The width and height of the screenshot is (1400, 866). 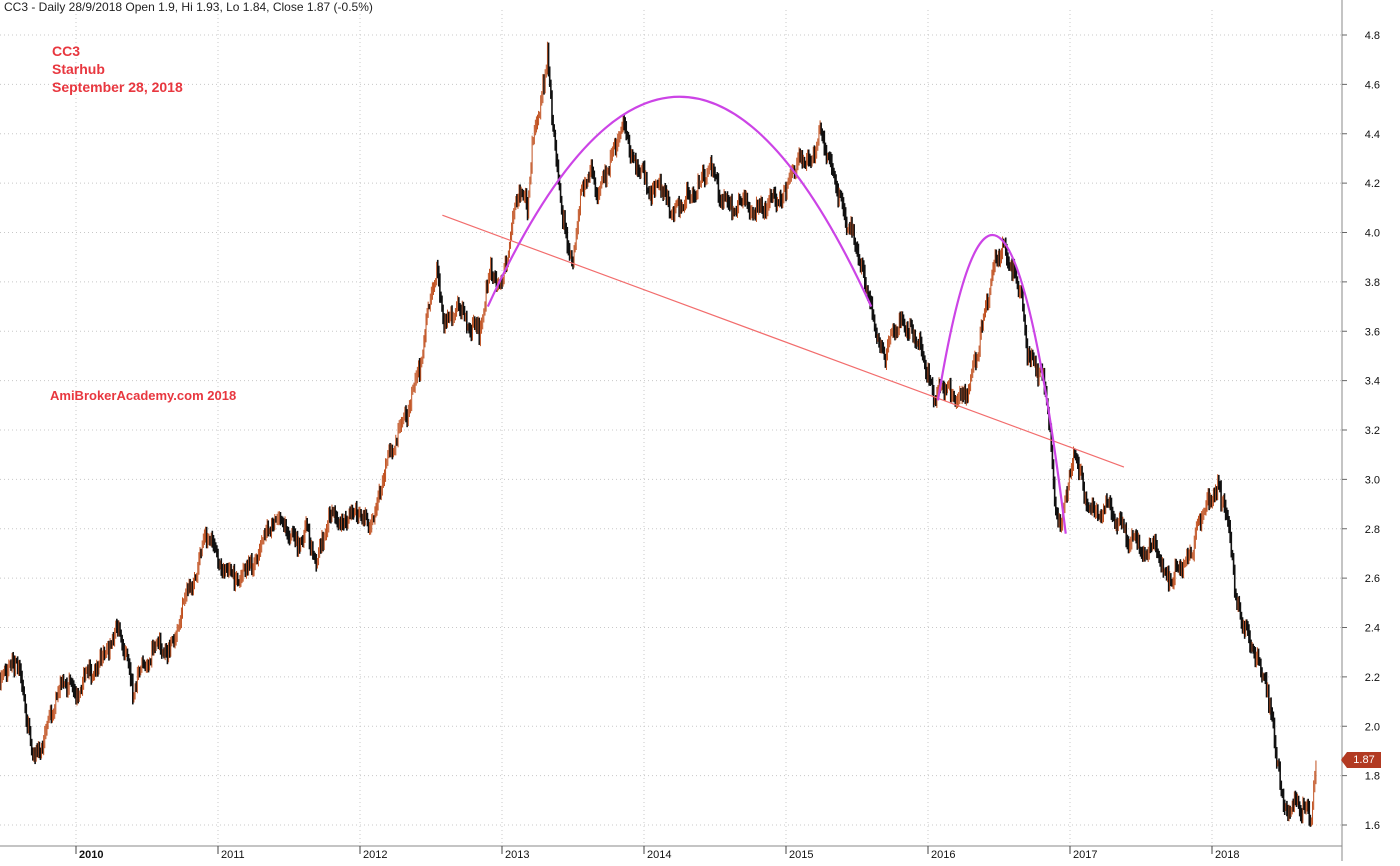 What do you see at coordinates (783, 341) in the screenshot?
I see `trendline` at bounding box center [783, 341].